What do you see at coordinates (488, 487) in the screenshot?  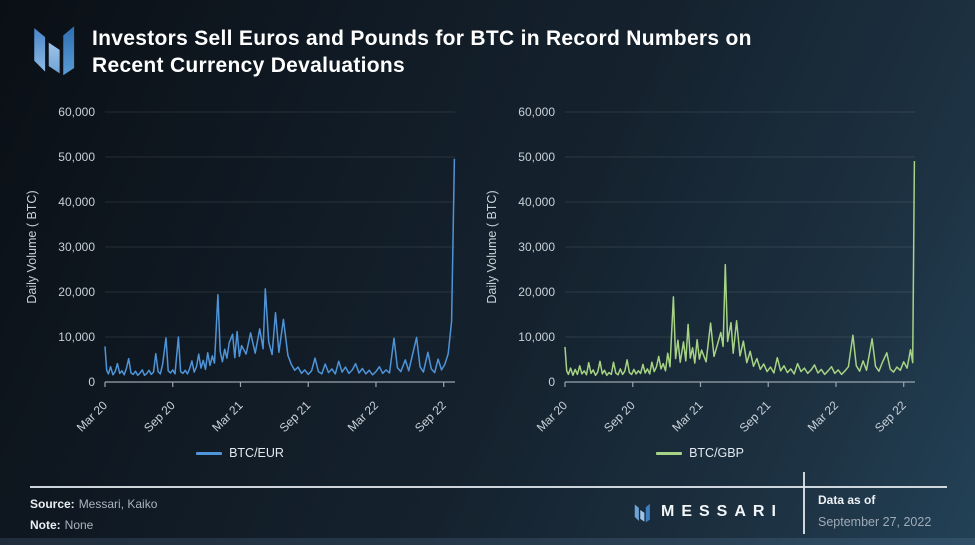 I see `footer-divider-line` at bounding box center [488, 487].